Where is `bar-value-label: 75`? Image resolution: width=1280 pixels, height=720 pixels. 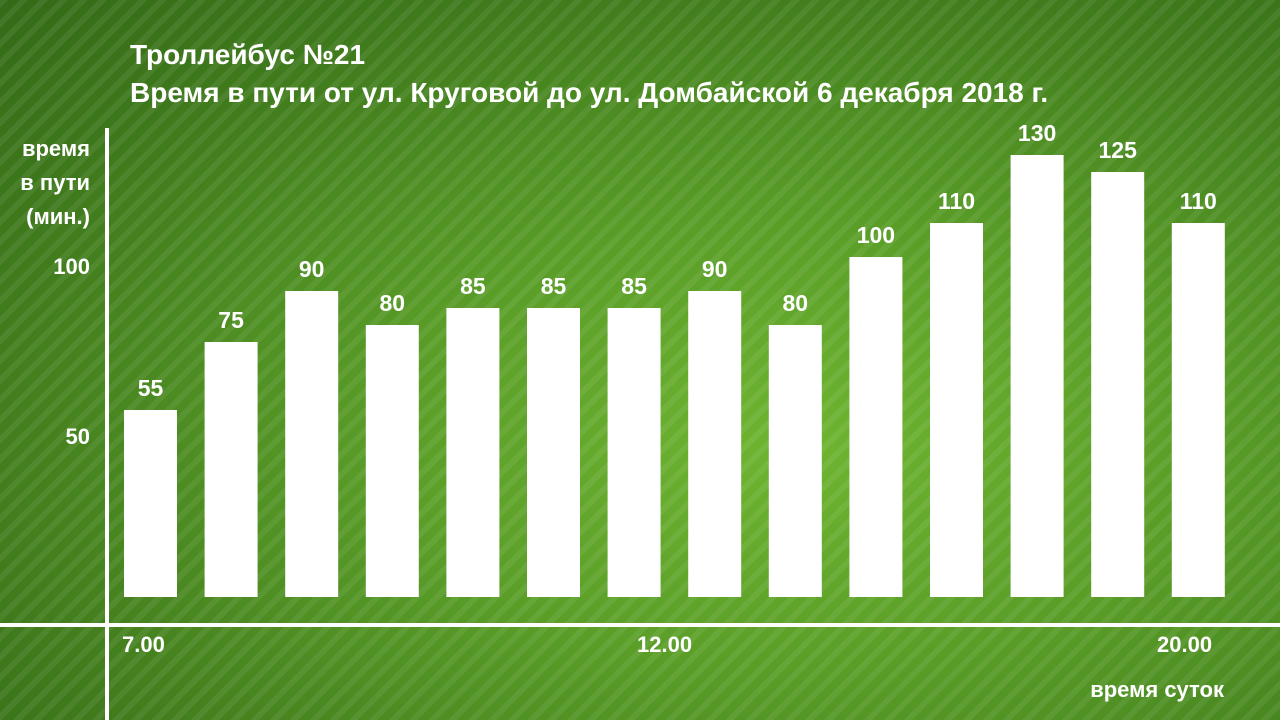 bar-value-label: 75 is located at coordinates (231, 320).